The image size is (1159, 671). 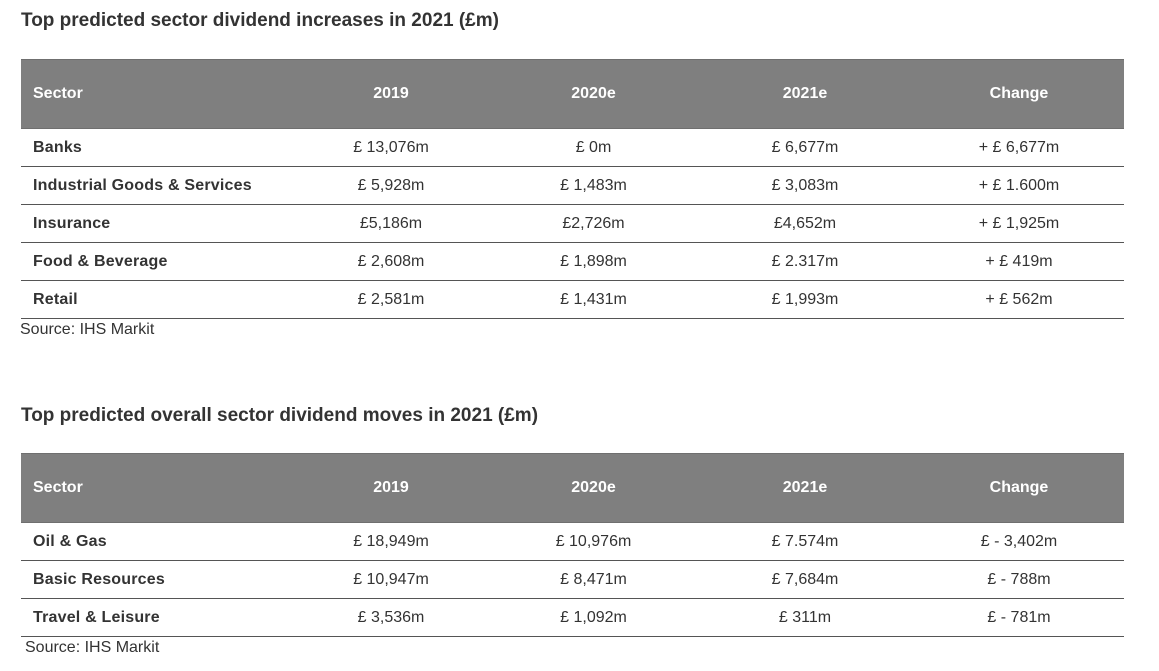 What do you see at coordinates (87, 329) in the screenshot?
I see `table1-source: Source: IHS Markit` at bounding box center [87, 329].